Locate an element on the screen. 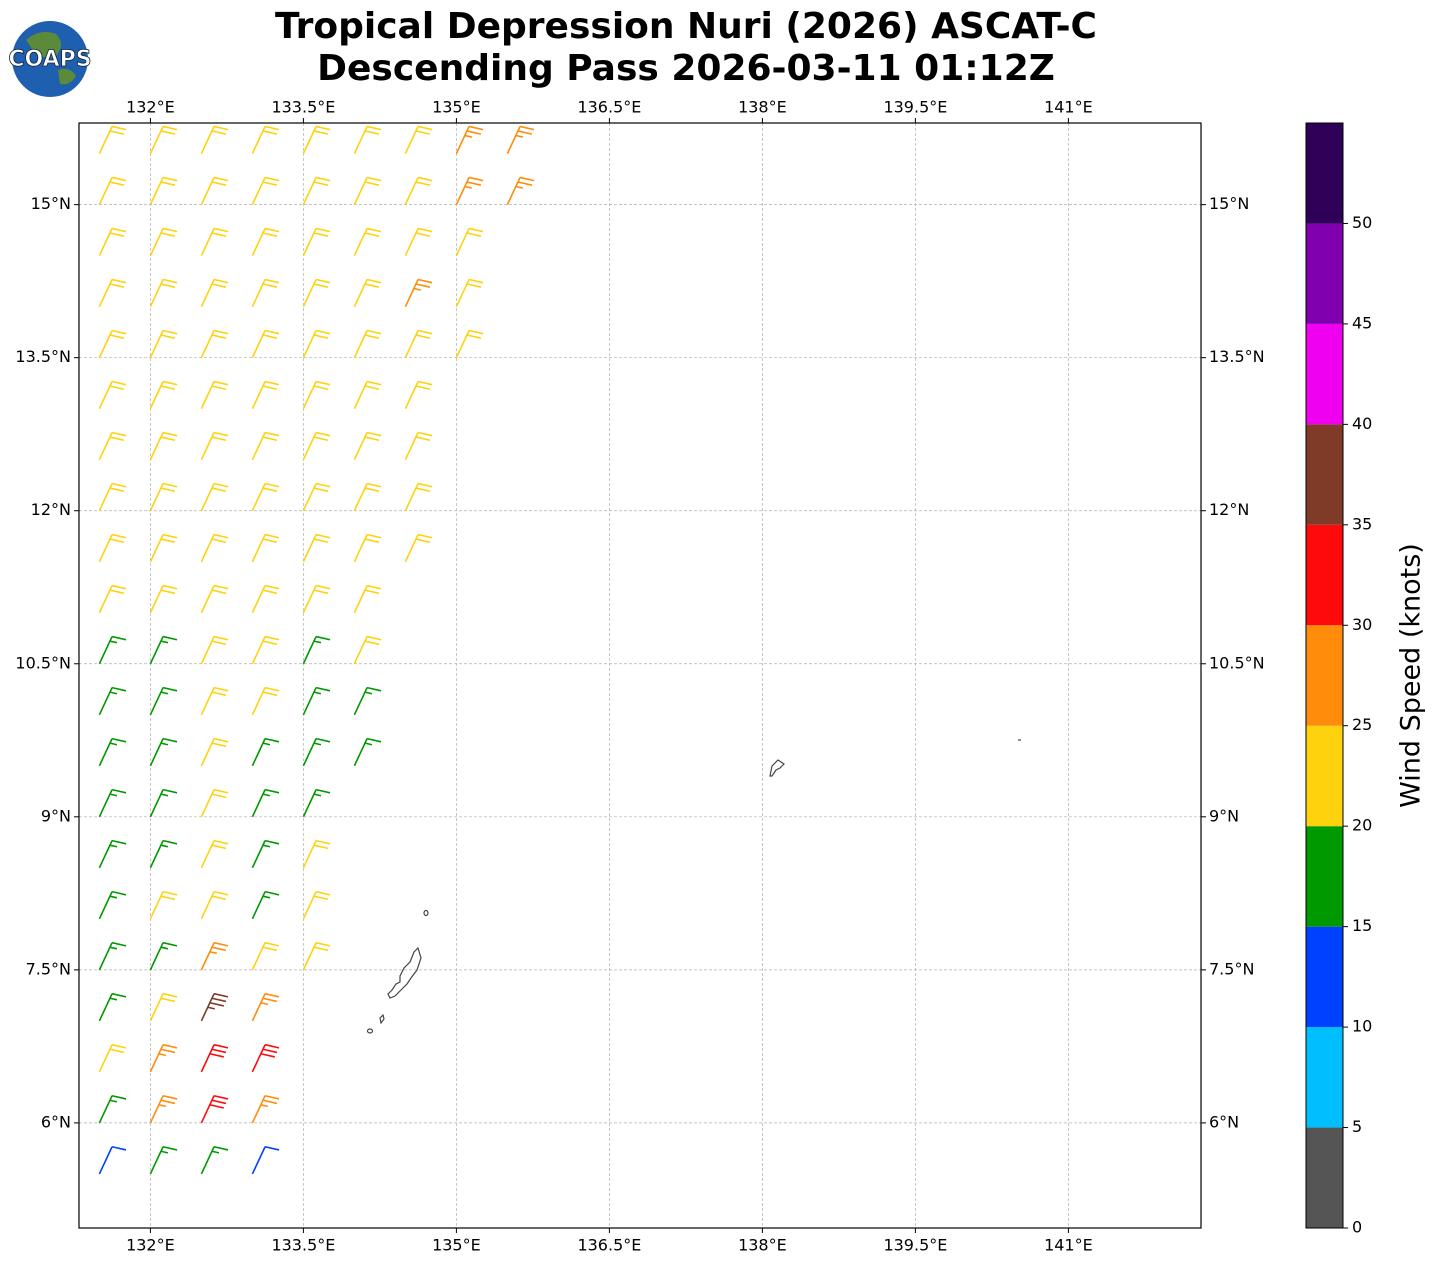 This screenshot has width=1442, height=1268. colorbar-tick-label: 10 is located at coordinates (1362, 1026).